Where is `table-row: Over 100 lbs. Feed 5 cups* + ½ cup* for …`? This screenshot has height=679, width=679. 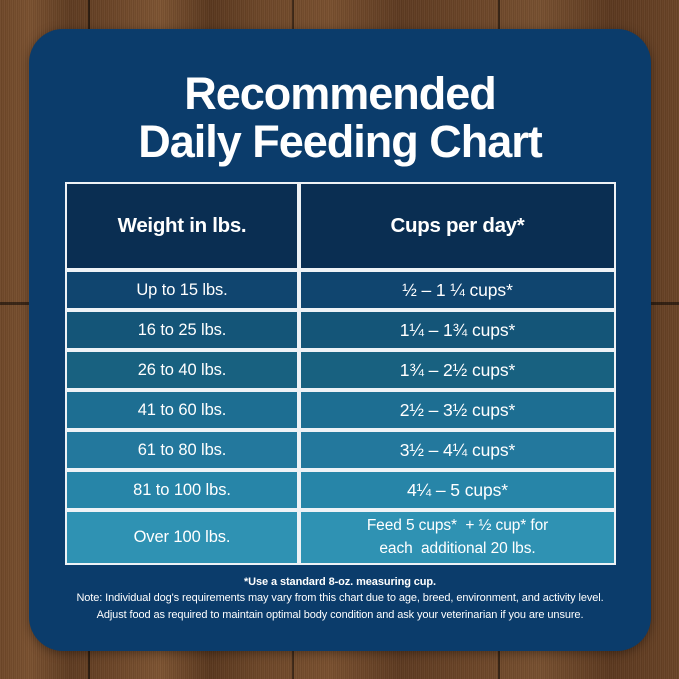
table-row: Over 100 lbs. Feed 5 cups* + ½ cup* for … is located at coordinates (340, 537).